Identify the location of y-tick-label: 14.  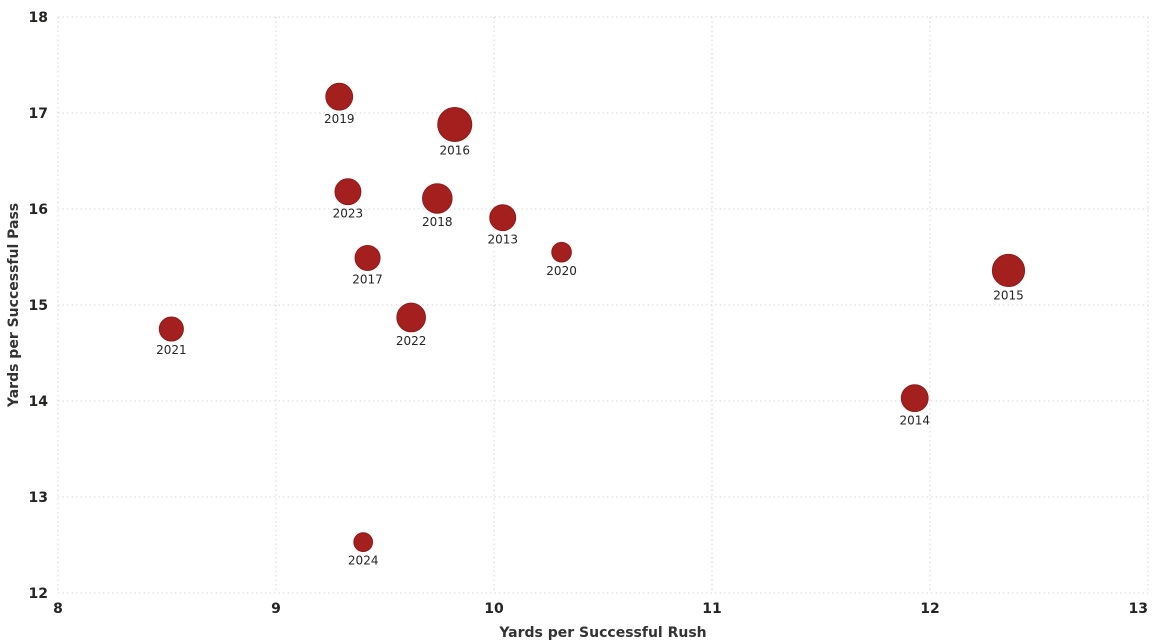
(39, 402).